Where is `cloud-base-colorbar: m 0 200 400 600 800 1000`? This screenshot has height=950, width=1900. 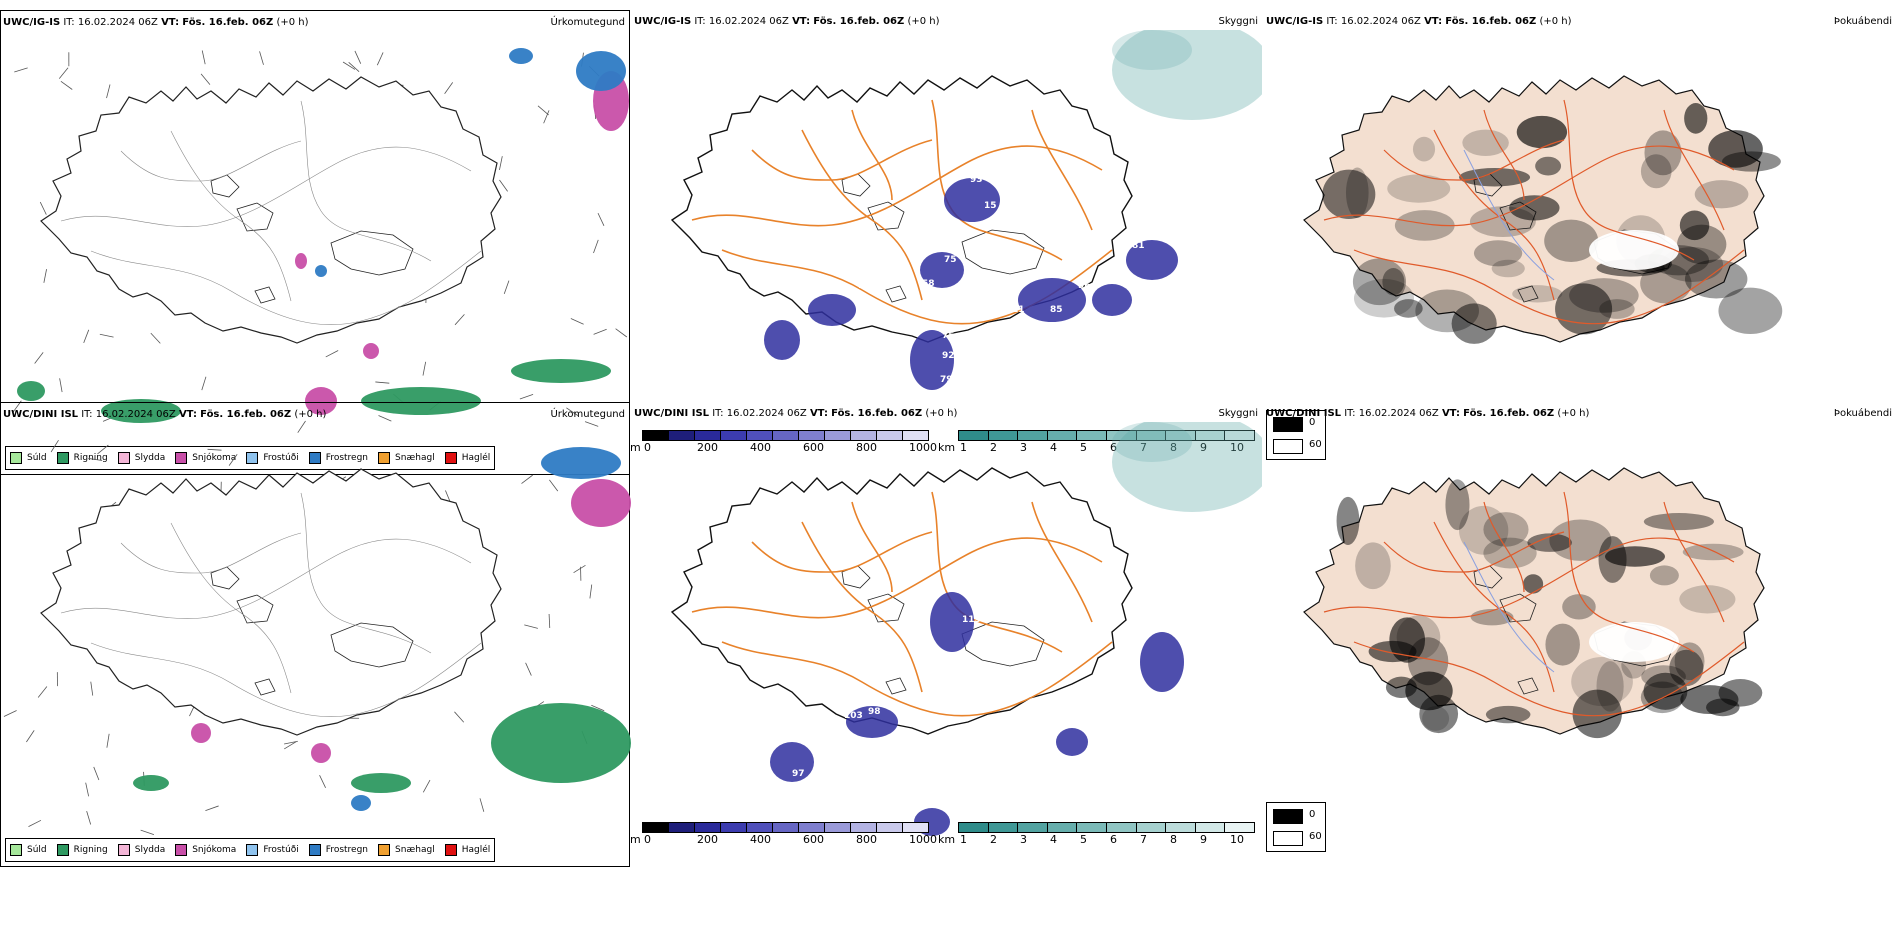 cloud-base-colorbar: m 0 200 400 600 800 1000 is located at coordinates (783, 445).